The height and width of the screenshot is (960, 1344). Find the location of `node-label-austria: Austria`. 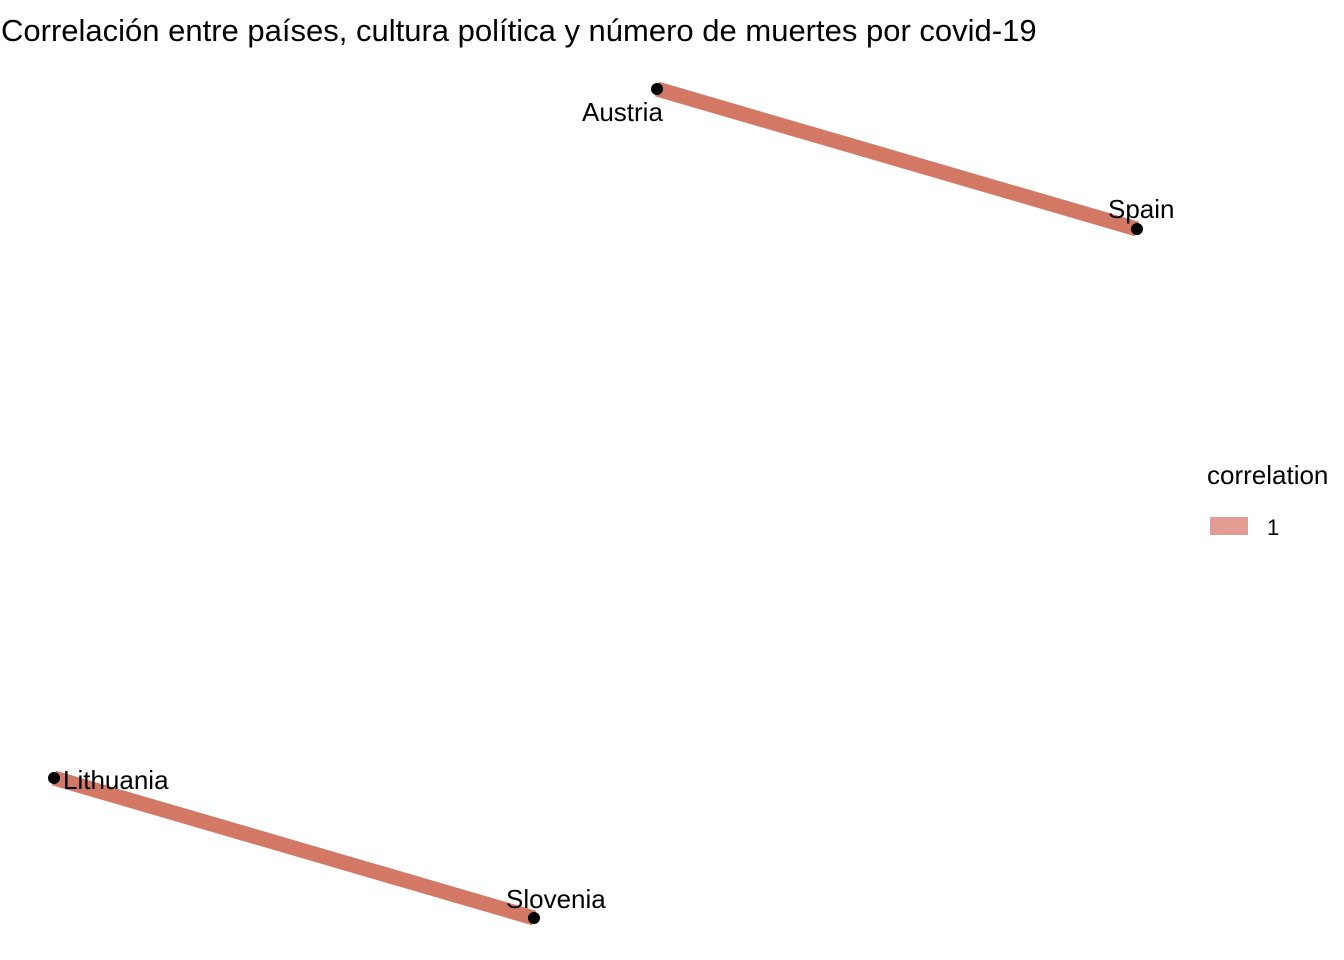

node-label-austria: Austria is located at coordinates (622, 112).